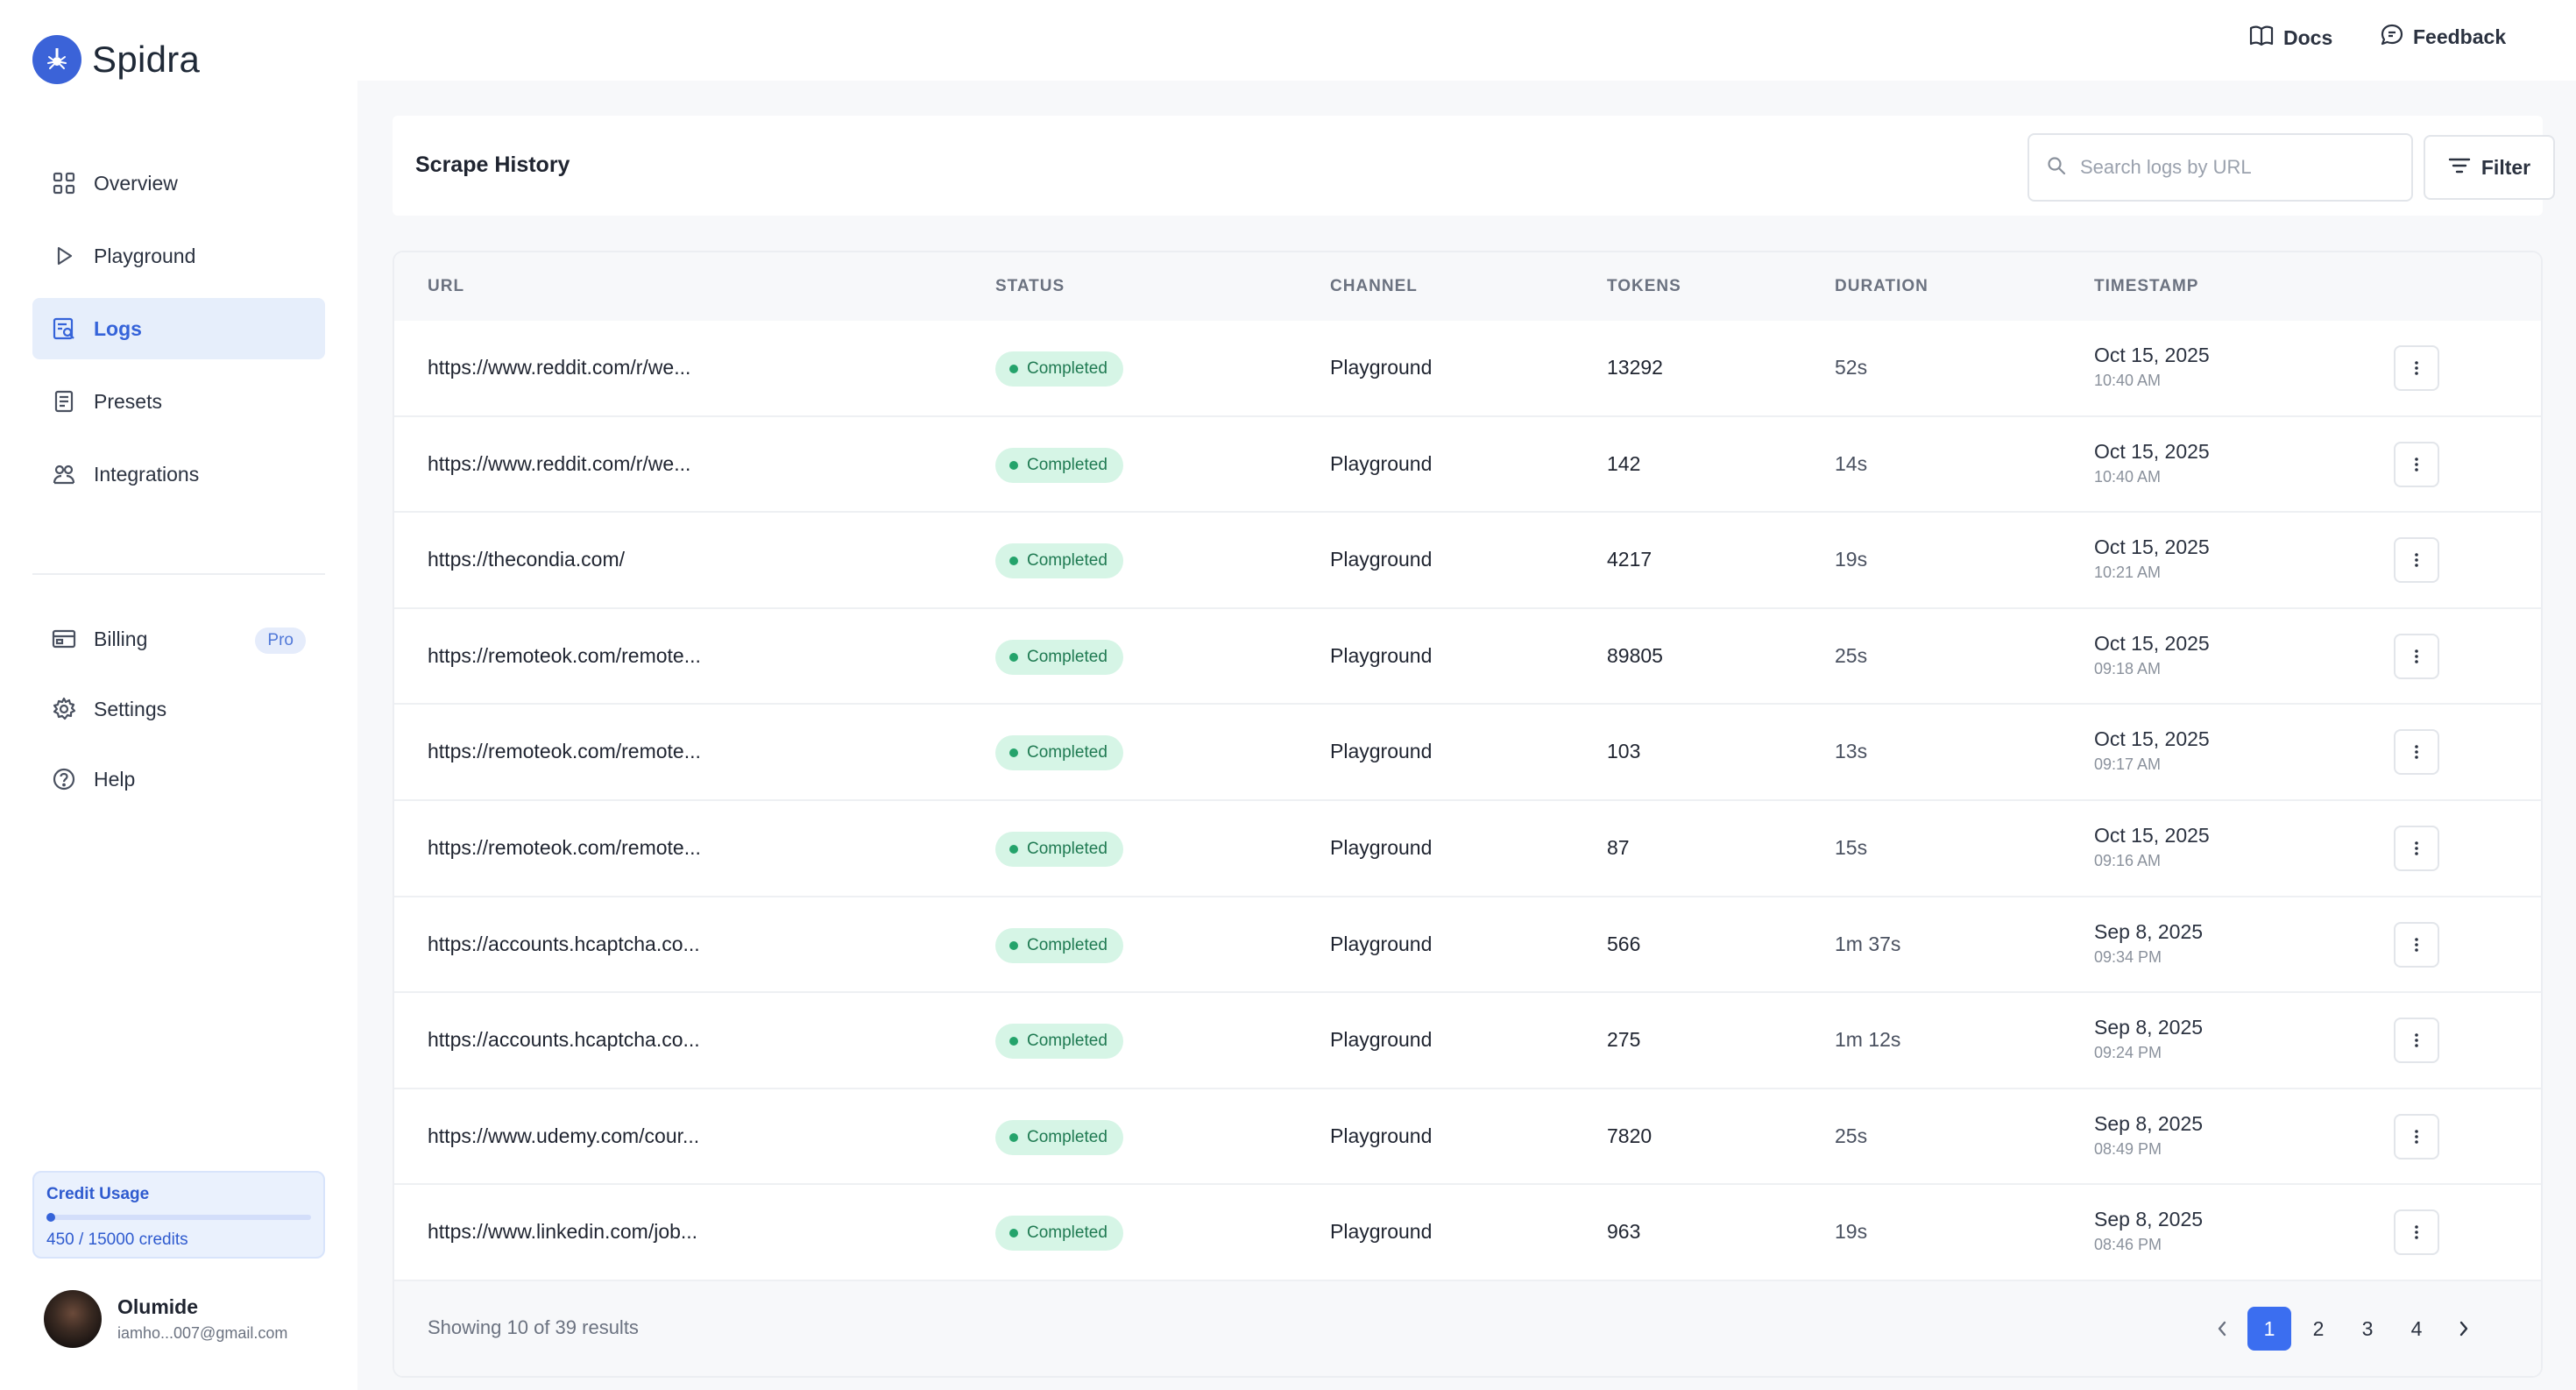  Describe the element at coordinates (2128, 573) in the screenshot. I see `timestamp-time: 10:21 AM` at that location.